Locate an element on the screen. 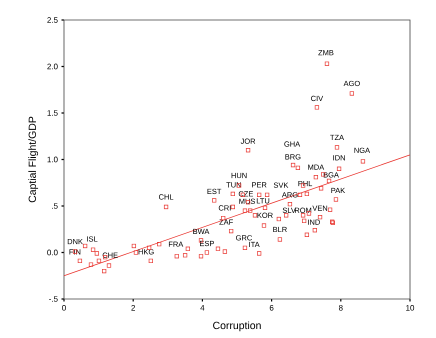 The image size is (436, 338). x-axis-title: Corruption is located at coordinates (237, 326).